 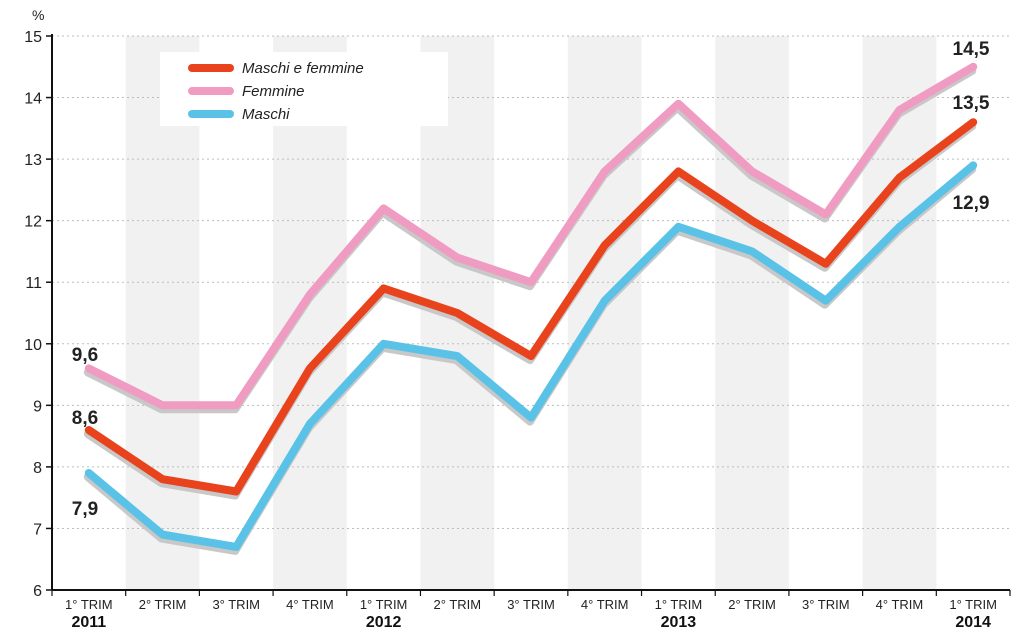 I want to click on y-tick-label: 14, so click(x=33, y=99).